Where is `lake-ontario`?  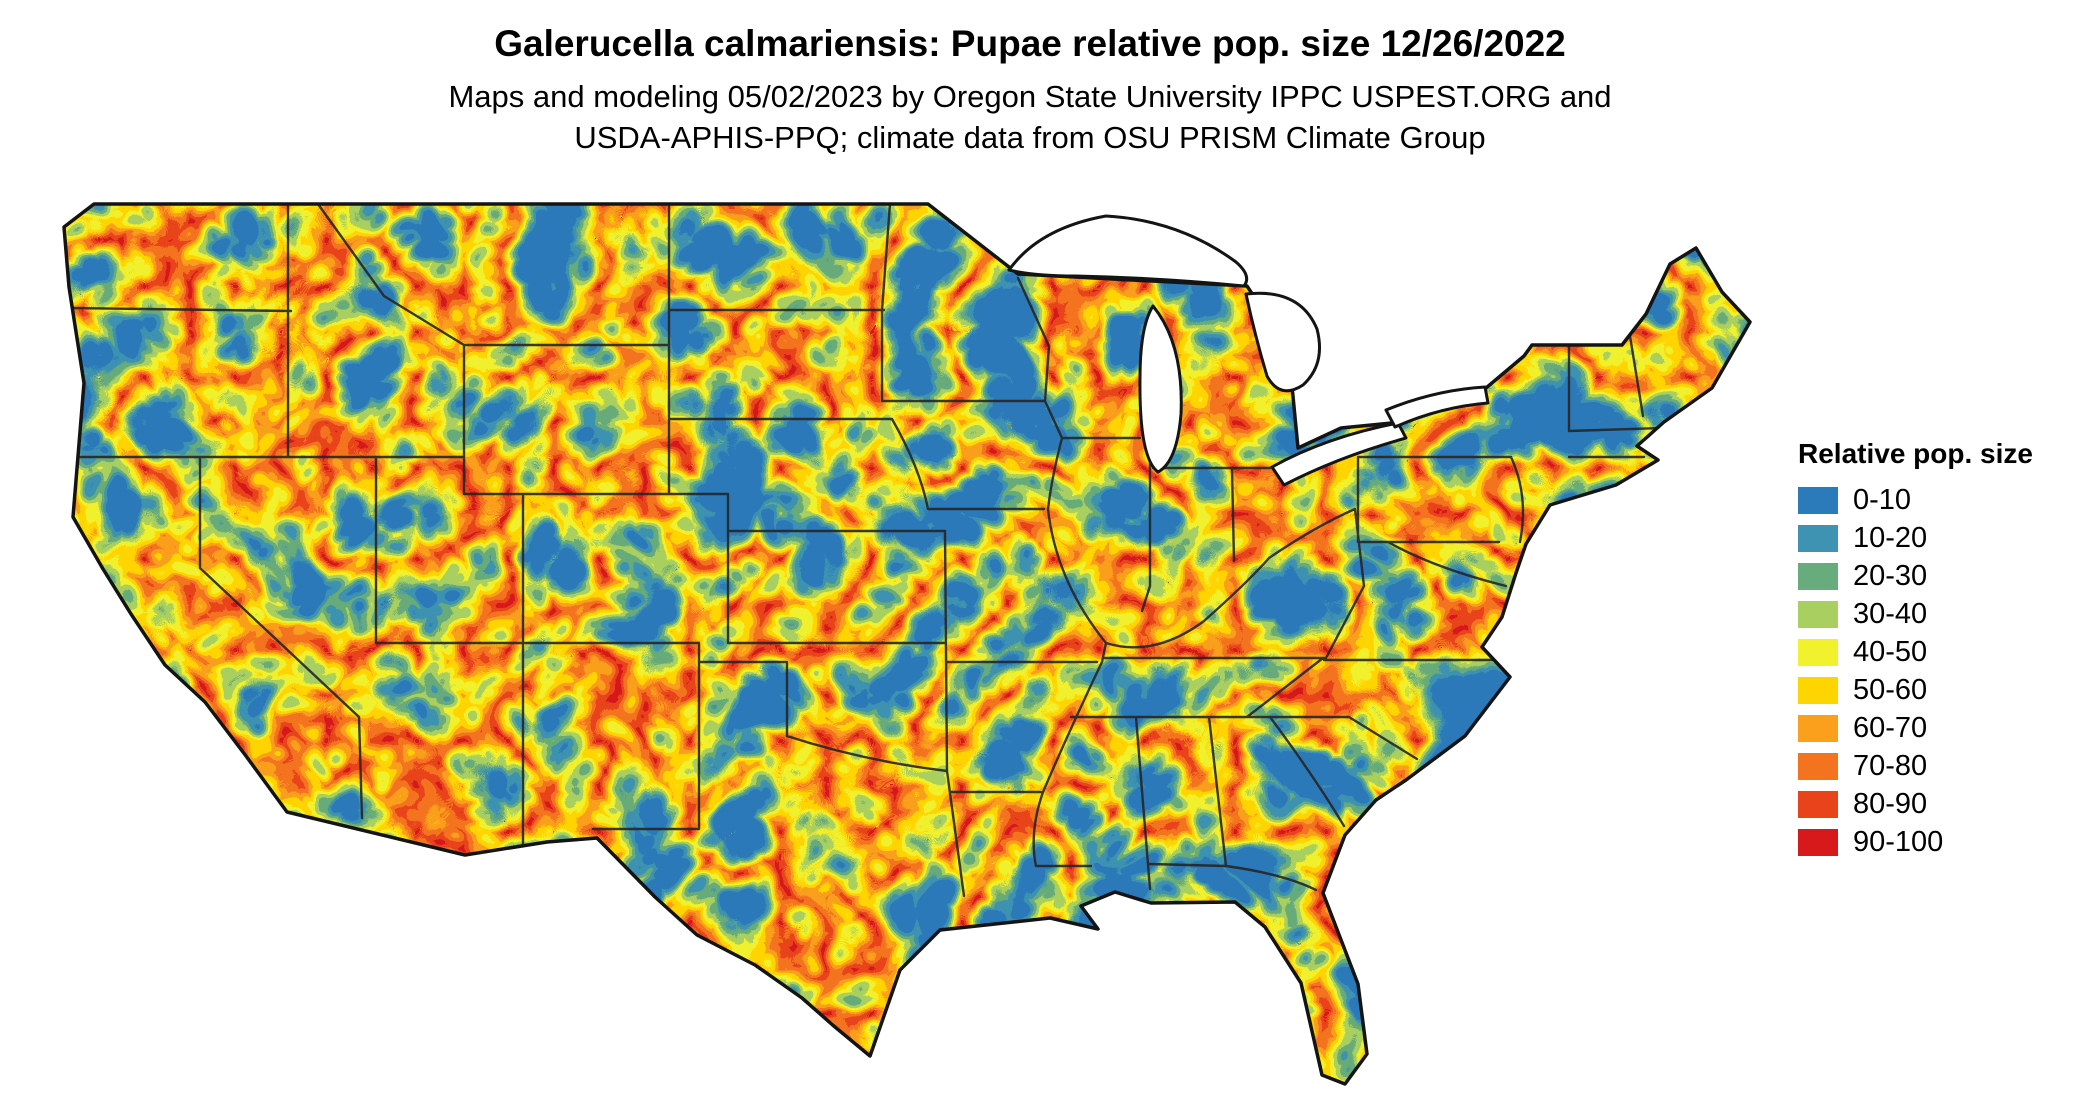 lake-ontario is located at coordinates (1437, 407).